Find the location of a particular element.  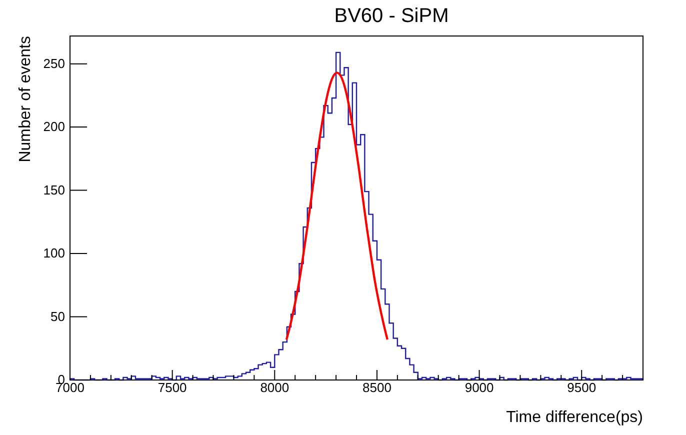

x-axis-title: Time difference(ps) is located at coordinates (574, 417).